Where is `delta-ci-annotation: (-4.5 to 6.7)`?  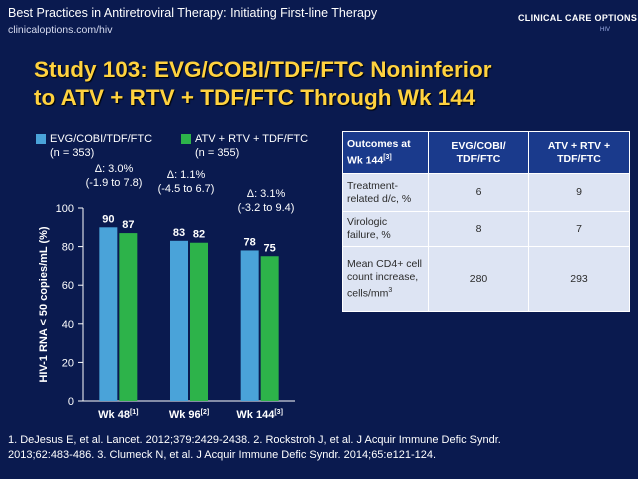
delta-ci-annotation: (-4.5 to 6.7) is located at coordinates (186, 189).